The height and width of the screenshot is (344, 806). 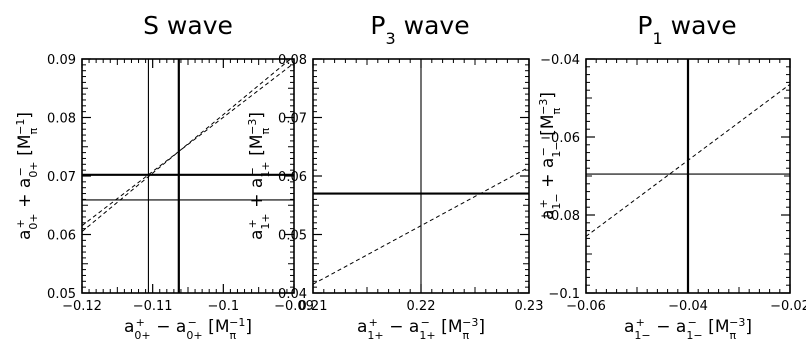 I want to click on y-tick-label: −0.04, so click(x=560, y=60).